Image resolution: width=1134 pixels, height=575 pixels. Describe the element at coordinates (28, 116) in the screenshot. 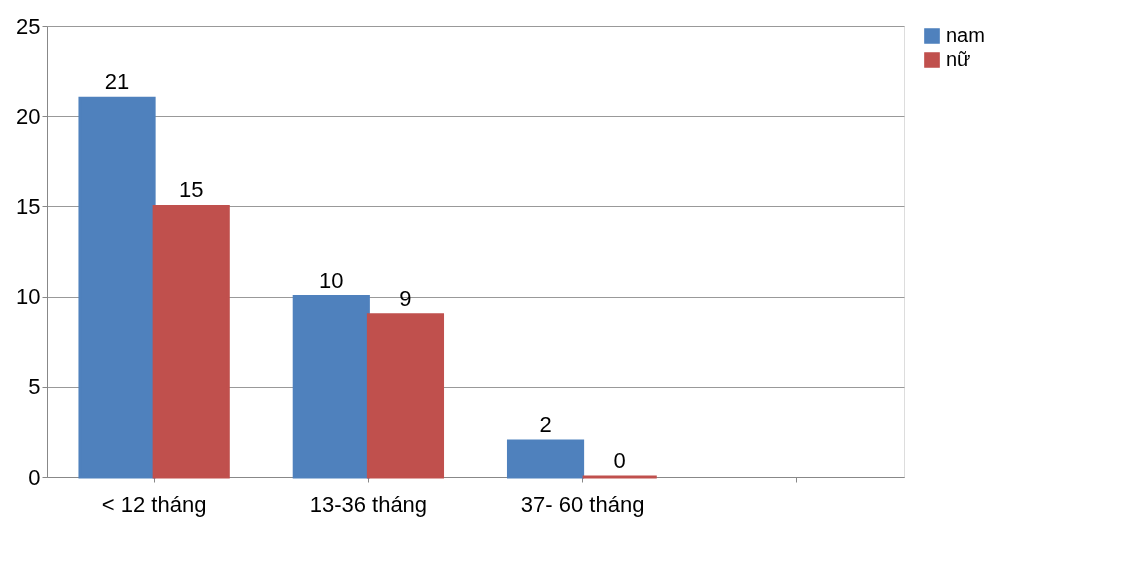

I see `y-tick-label: 20` at that location.